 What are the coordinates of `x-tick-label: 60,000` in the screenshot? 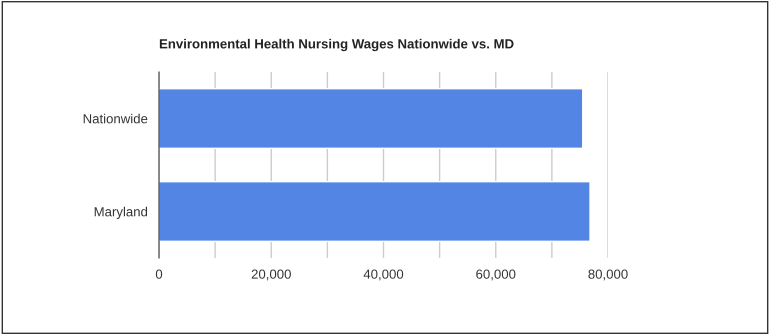 It's located at (496, 274).